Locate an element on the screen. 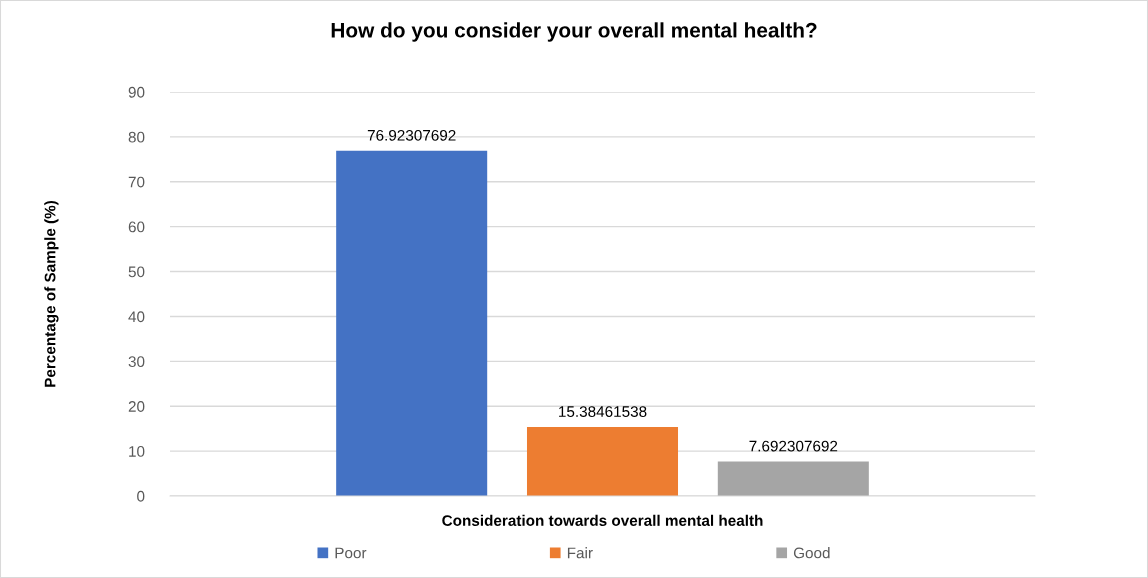  y-tick-label: 20 is located at coordinates (136, 406).